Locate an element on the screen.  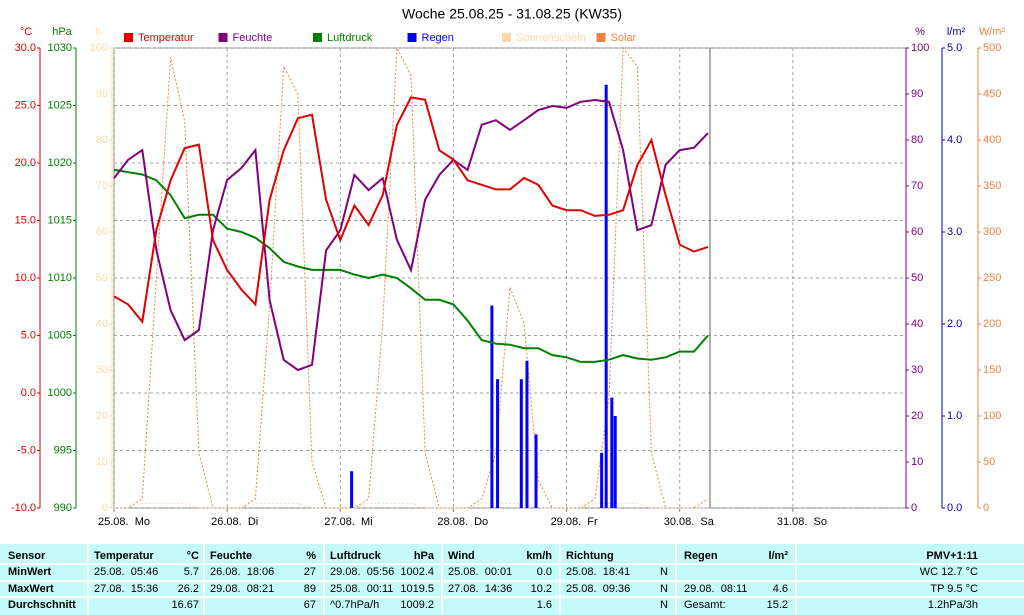
y-tick-label: 10.0 is located at coordinates (25, 278).